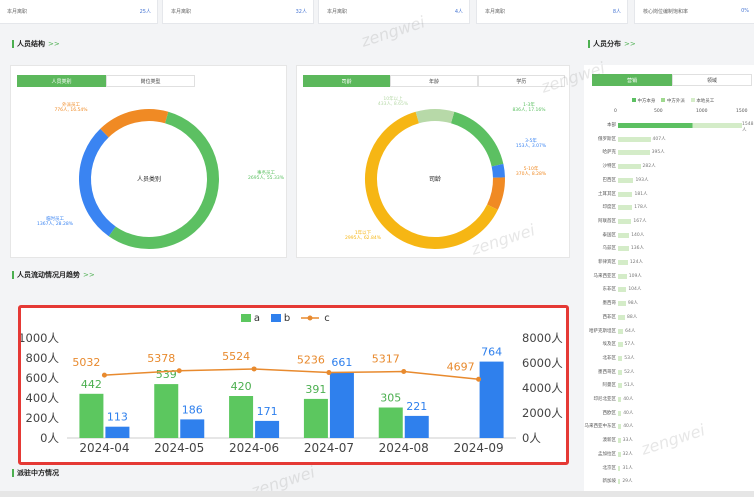  I want to click on stat-value: 32人, so click(301, 12).